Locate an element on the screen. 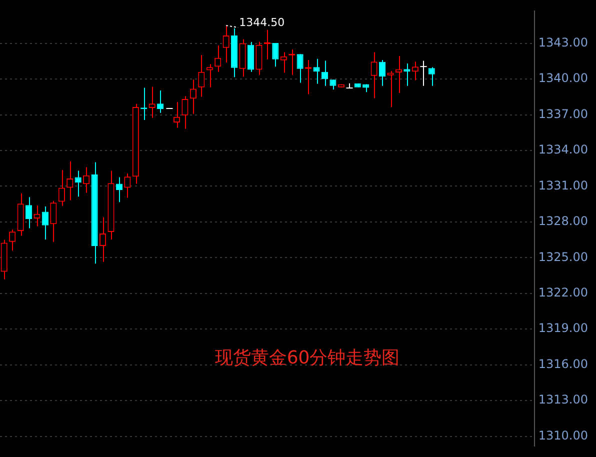  y-tick-label: 1337.00 is located at coordinates (563, 113).